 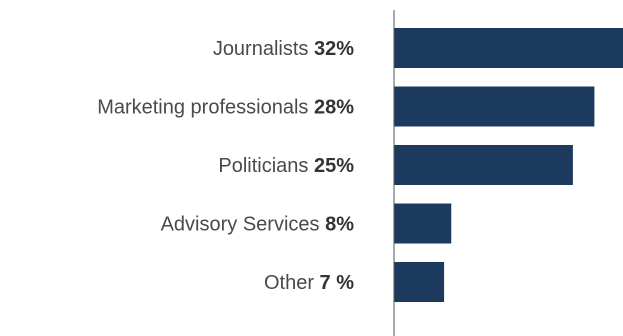 I want to click on category-name: Other, so click(x=292, y=283).